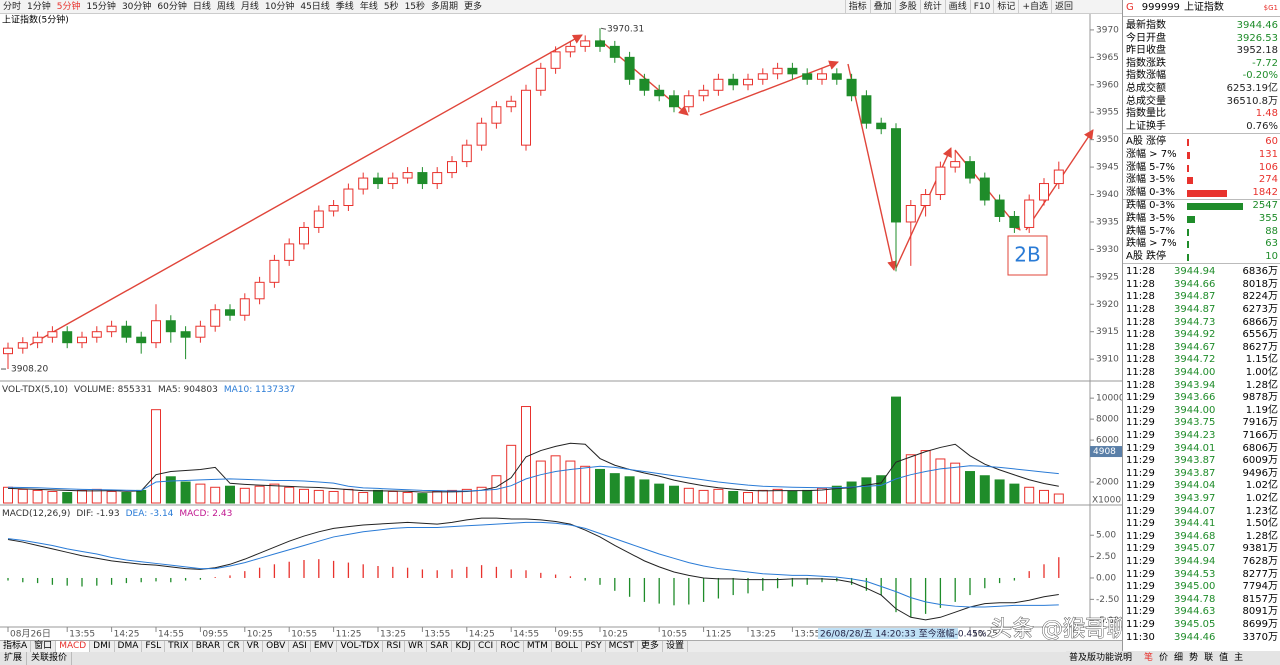 The height and width of the screenshot is (665, 1280). I want to click on period-tab: 45日线, so click(315, 7).